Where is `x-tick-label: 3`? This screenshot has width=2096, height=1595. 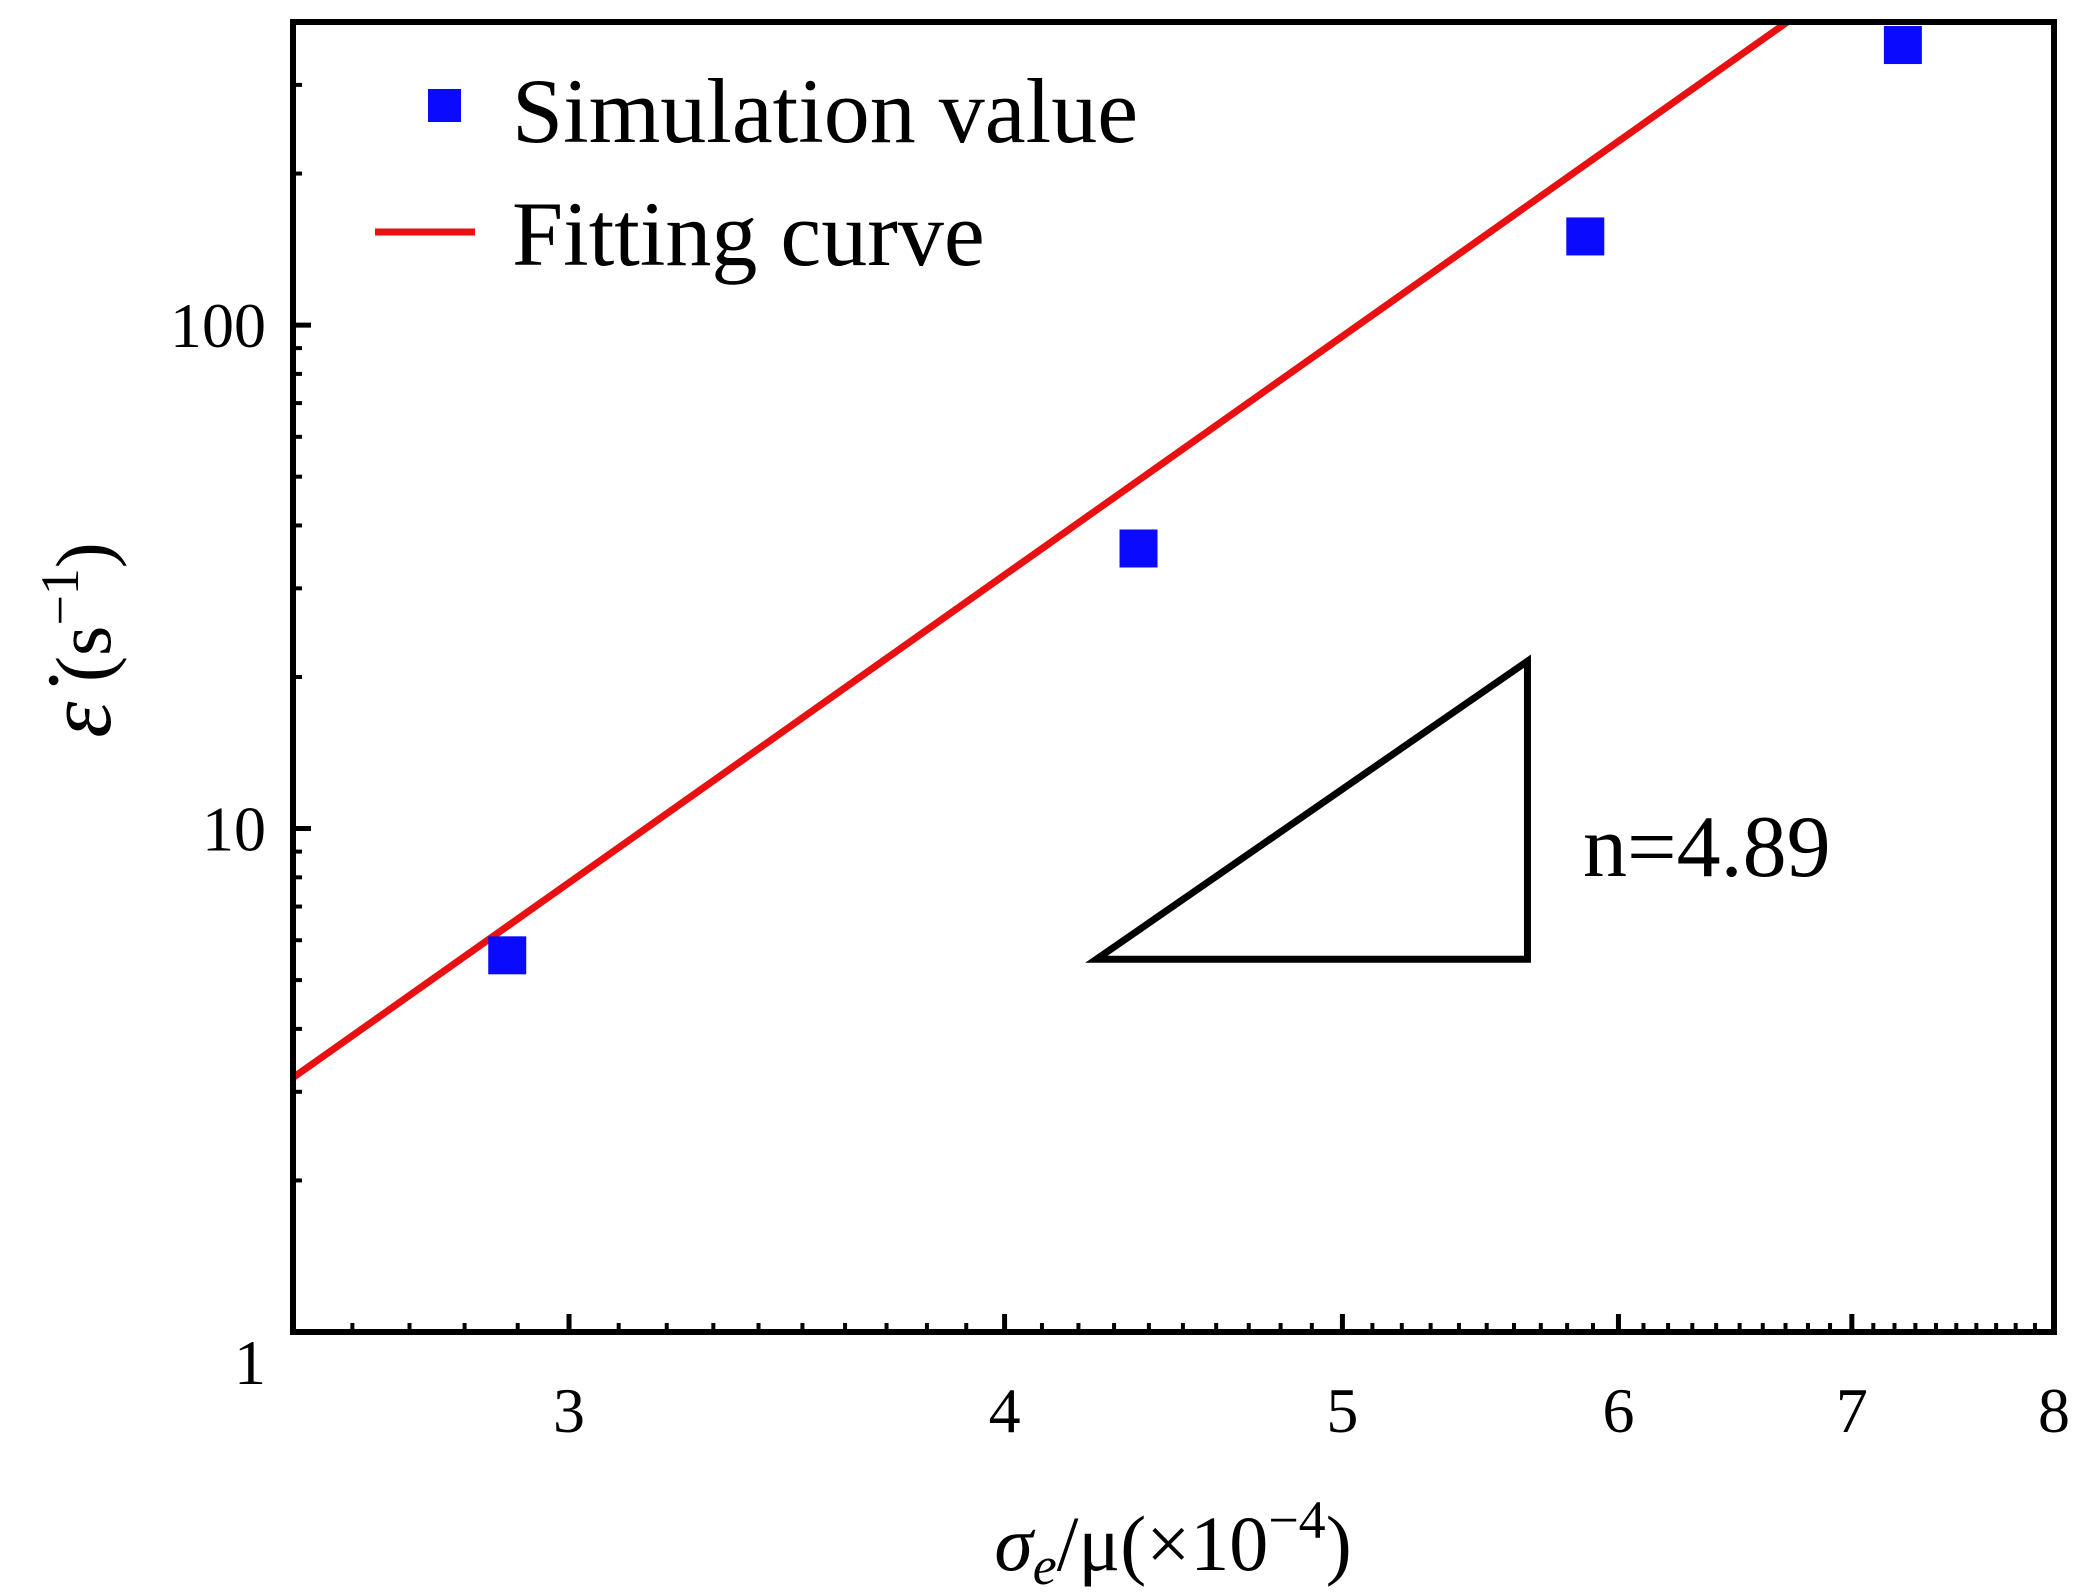
x-tick-label: 3 is located at coordinates (569, 1410).